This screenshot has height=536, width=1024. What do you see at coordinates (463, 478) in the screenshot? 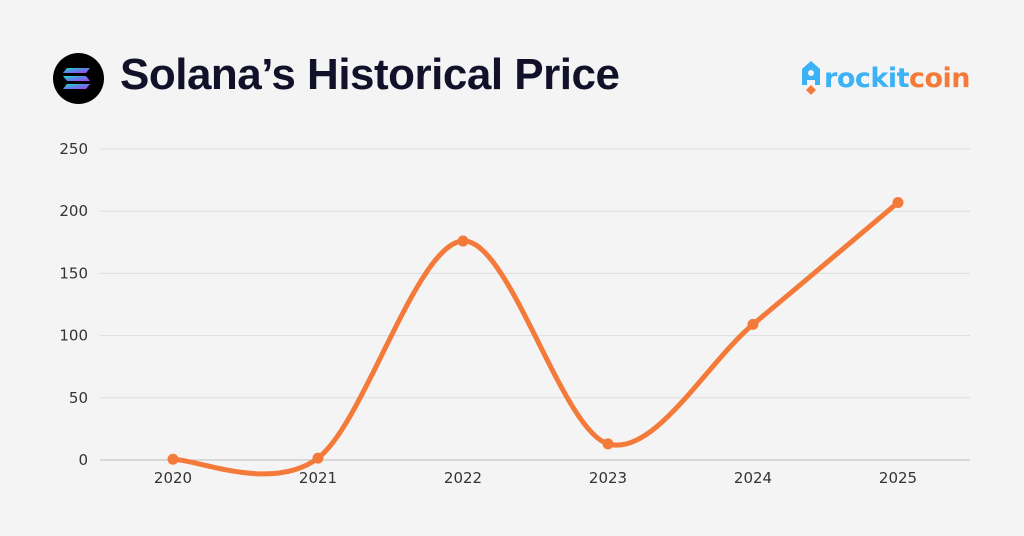
I see `x-tick-label: 2022` at bounding box center [463, 478].